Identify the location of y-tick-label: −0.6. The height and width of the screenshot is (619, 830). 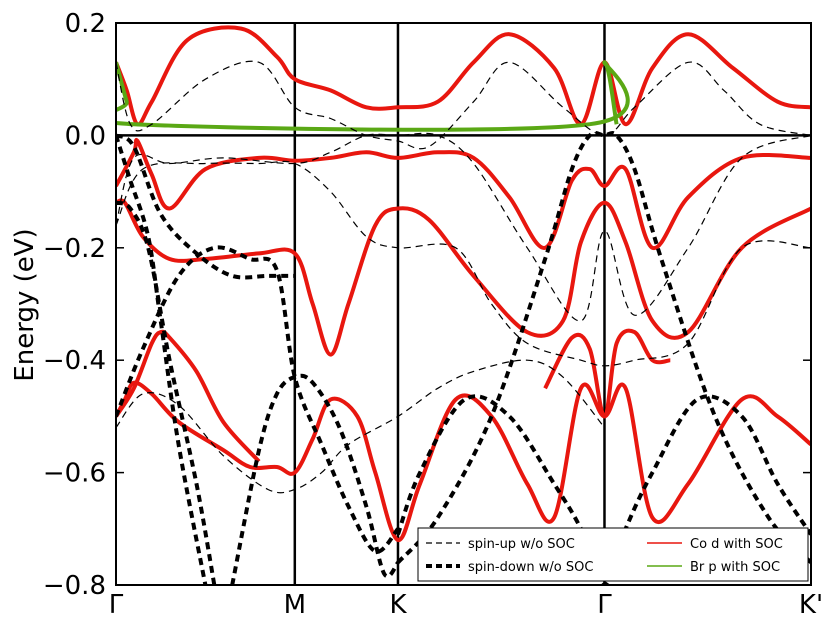
(74, 474).